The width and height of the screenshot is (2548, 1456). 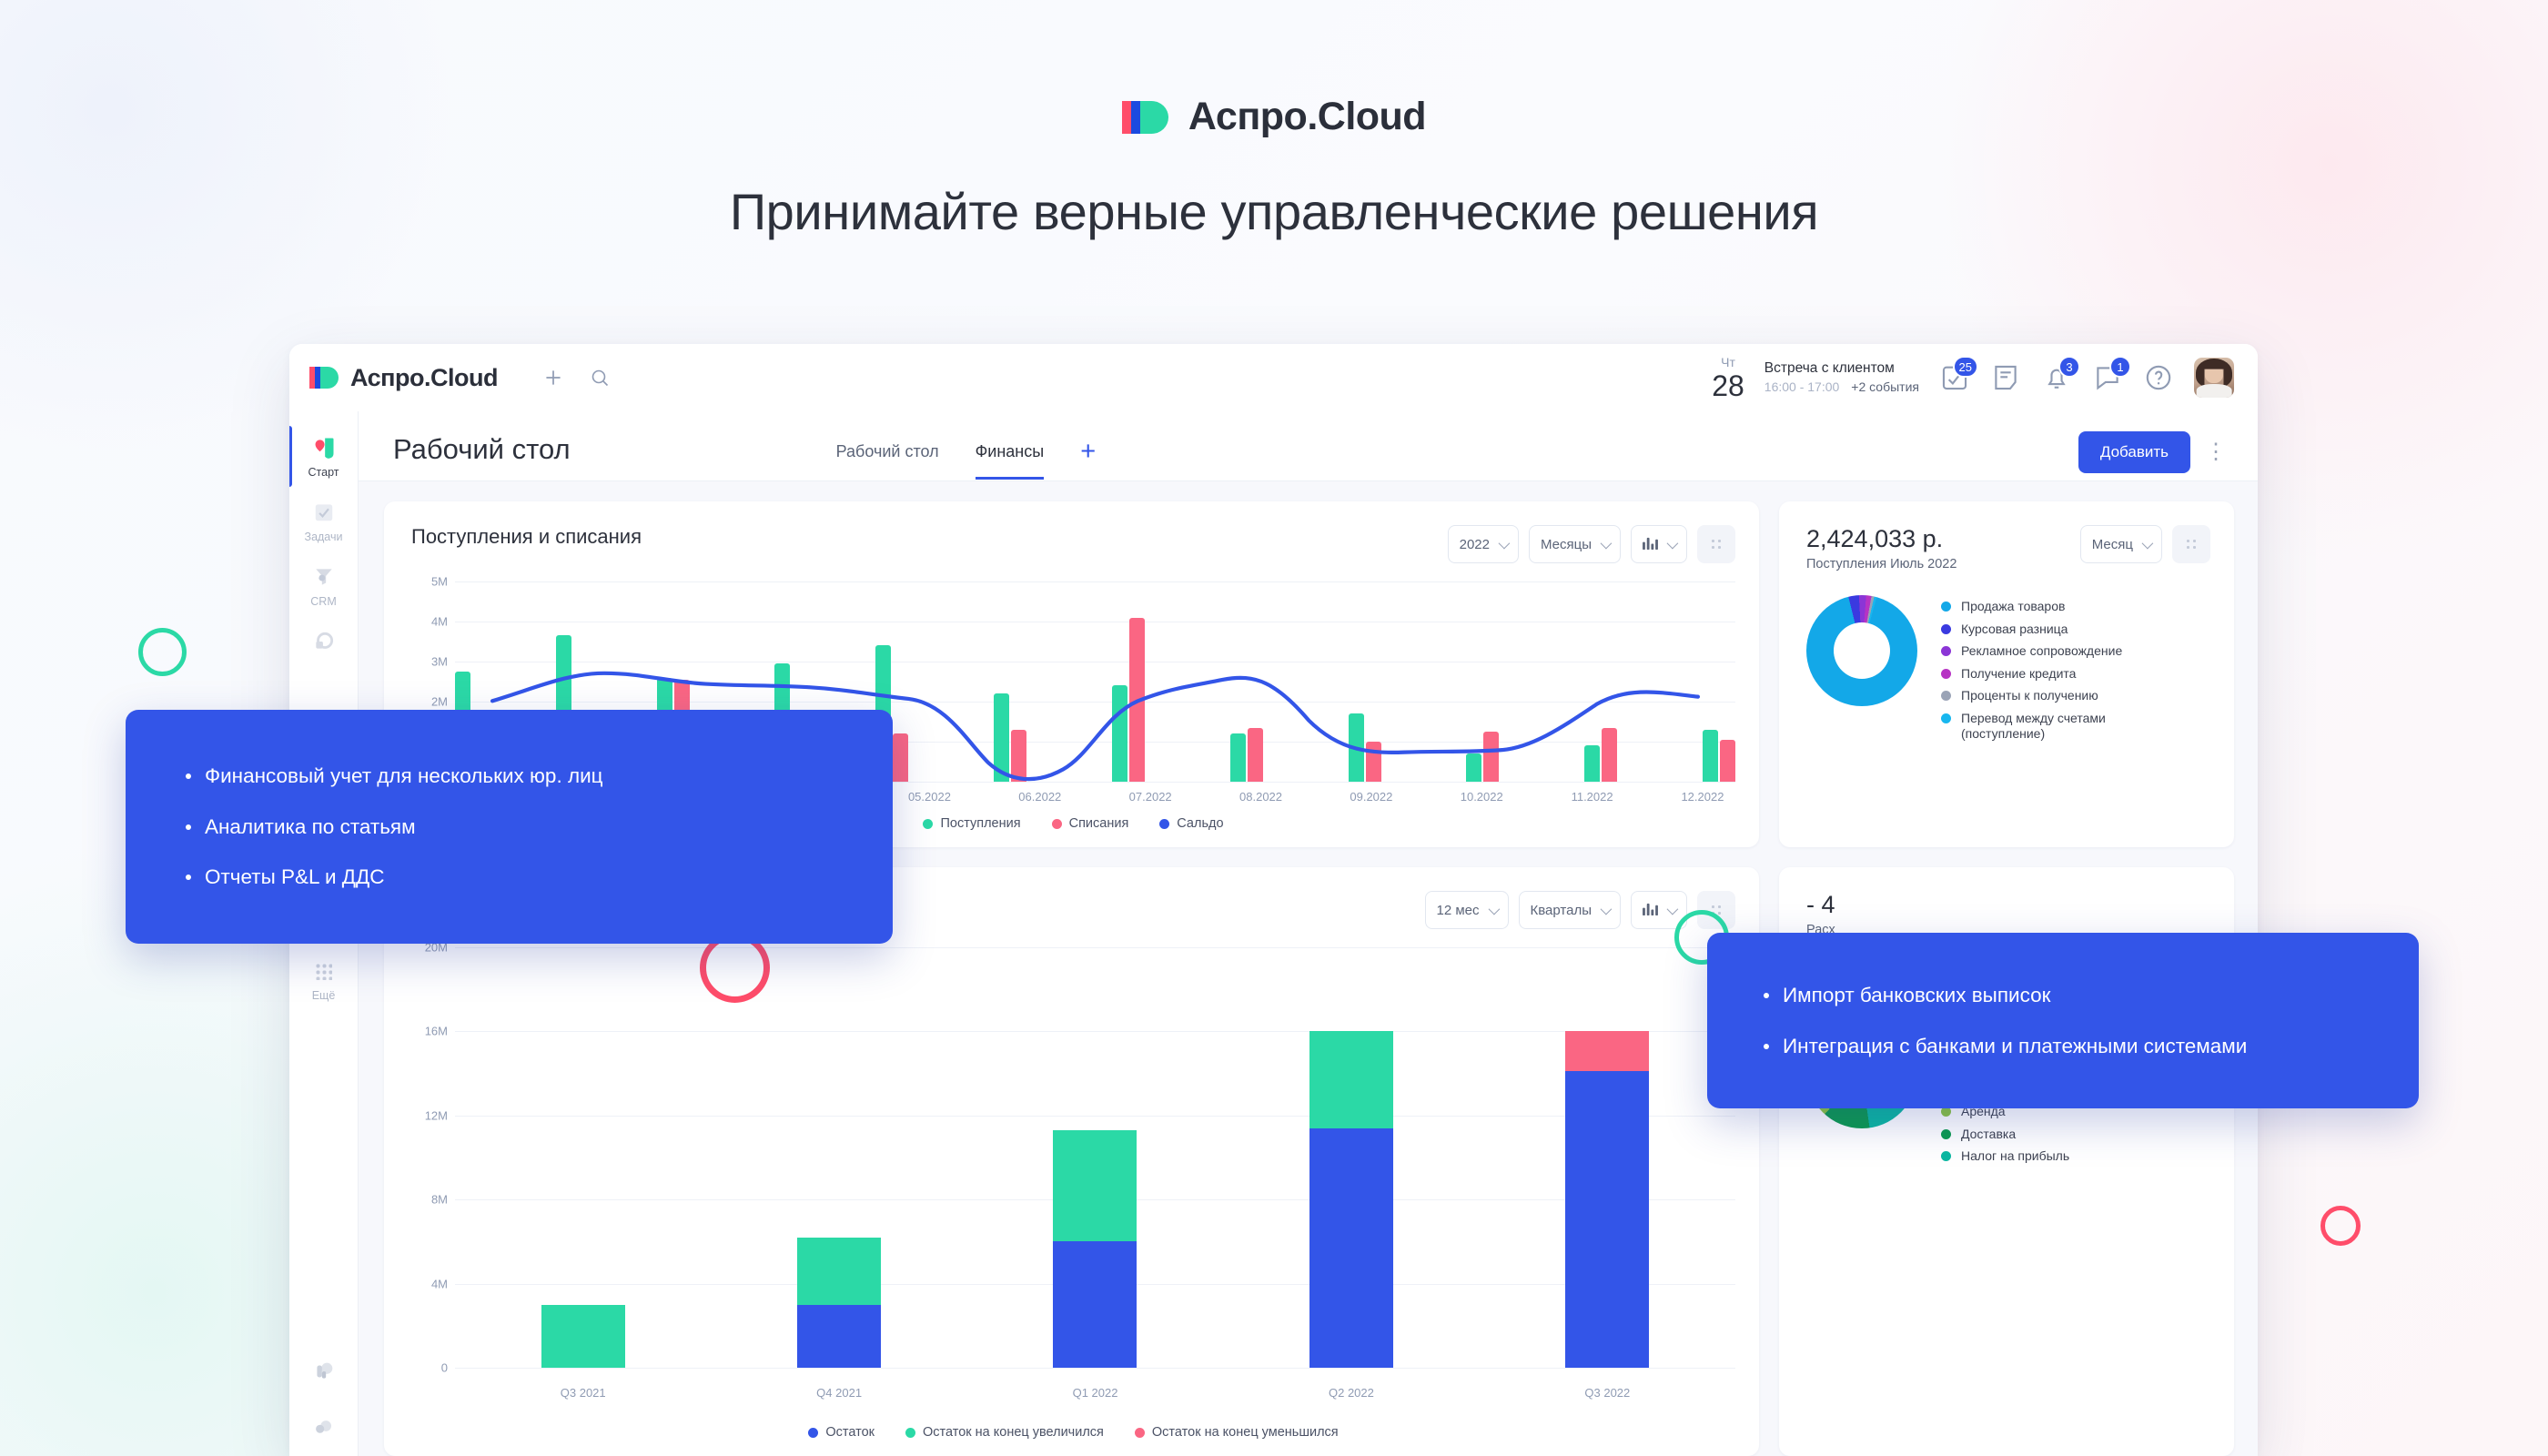 What do you see at coordinates (1150, 797) in the screenshot?
I see `x-tick: 07.2022` at bounding box center [1150, 797].